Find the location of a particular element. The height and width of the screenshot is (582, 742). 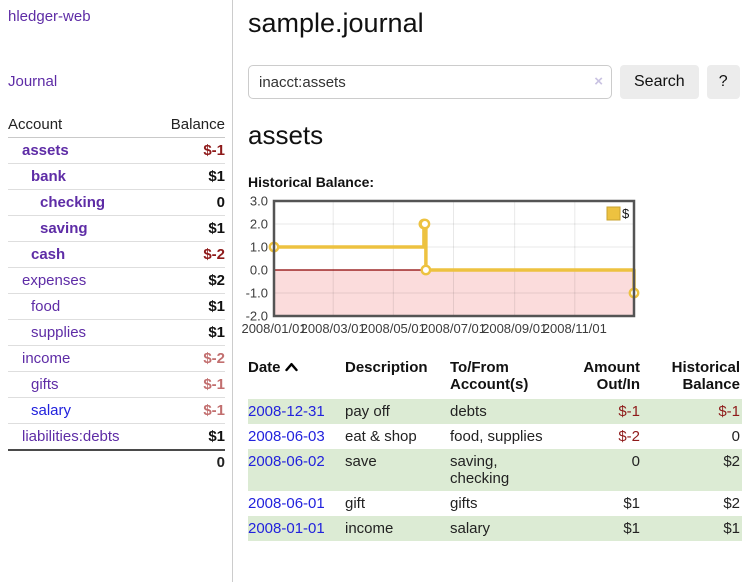

register-header-date: Date is located at coordinates (296, 378).